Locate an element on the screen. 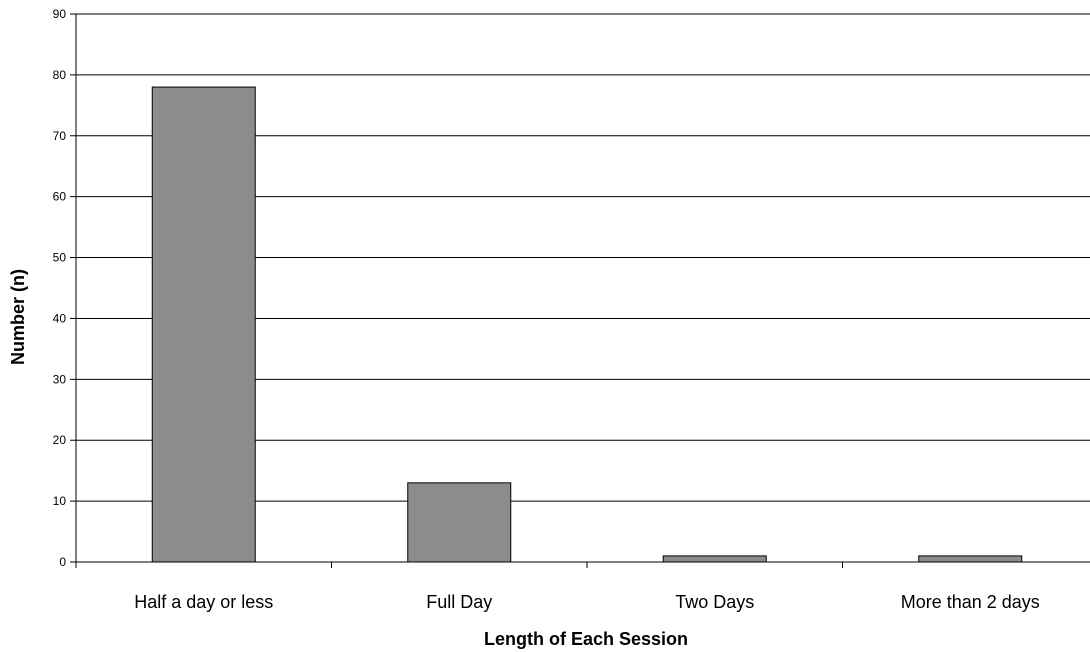 Image resolution: width=1090 pixels, height=652 pixels. x-tick-label: Full Day is located at coordinates (459, 602).